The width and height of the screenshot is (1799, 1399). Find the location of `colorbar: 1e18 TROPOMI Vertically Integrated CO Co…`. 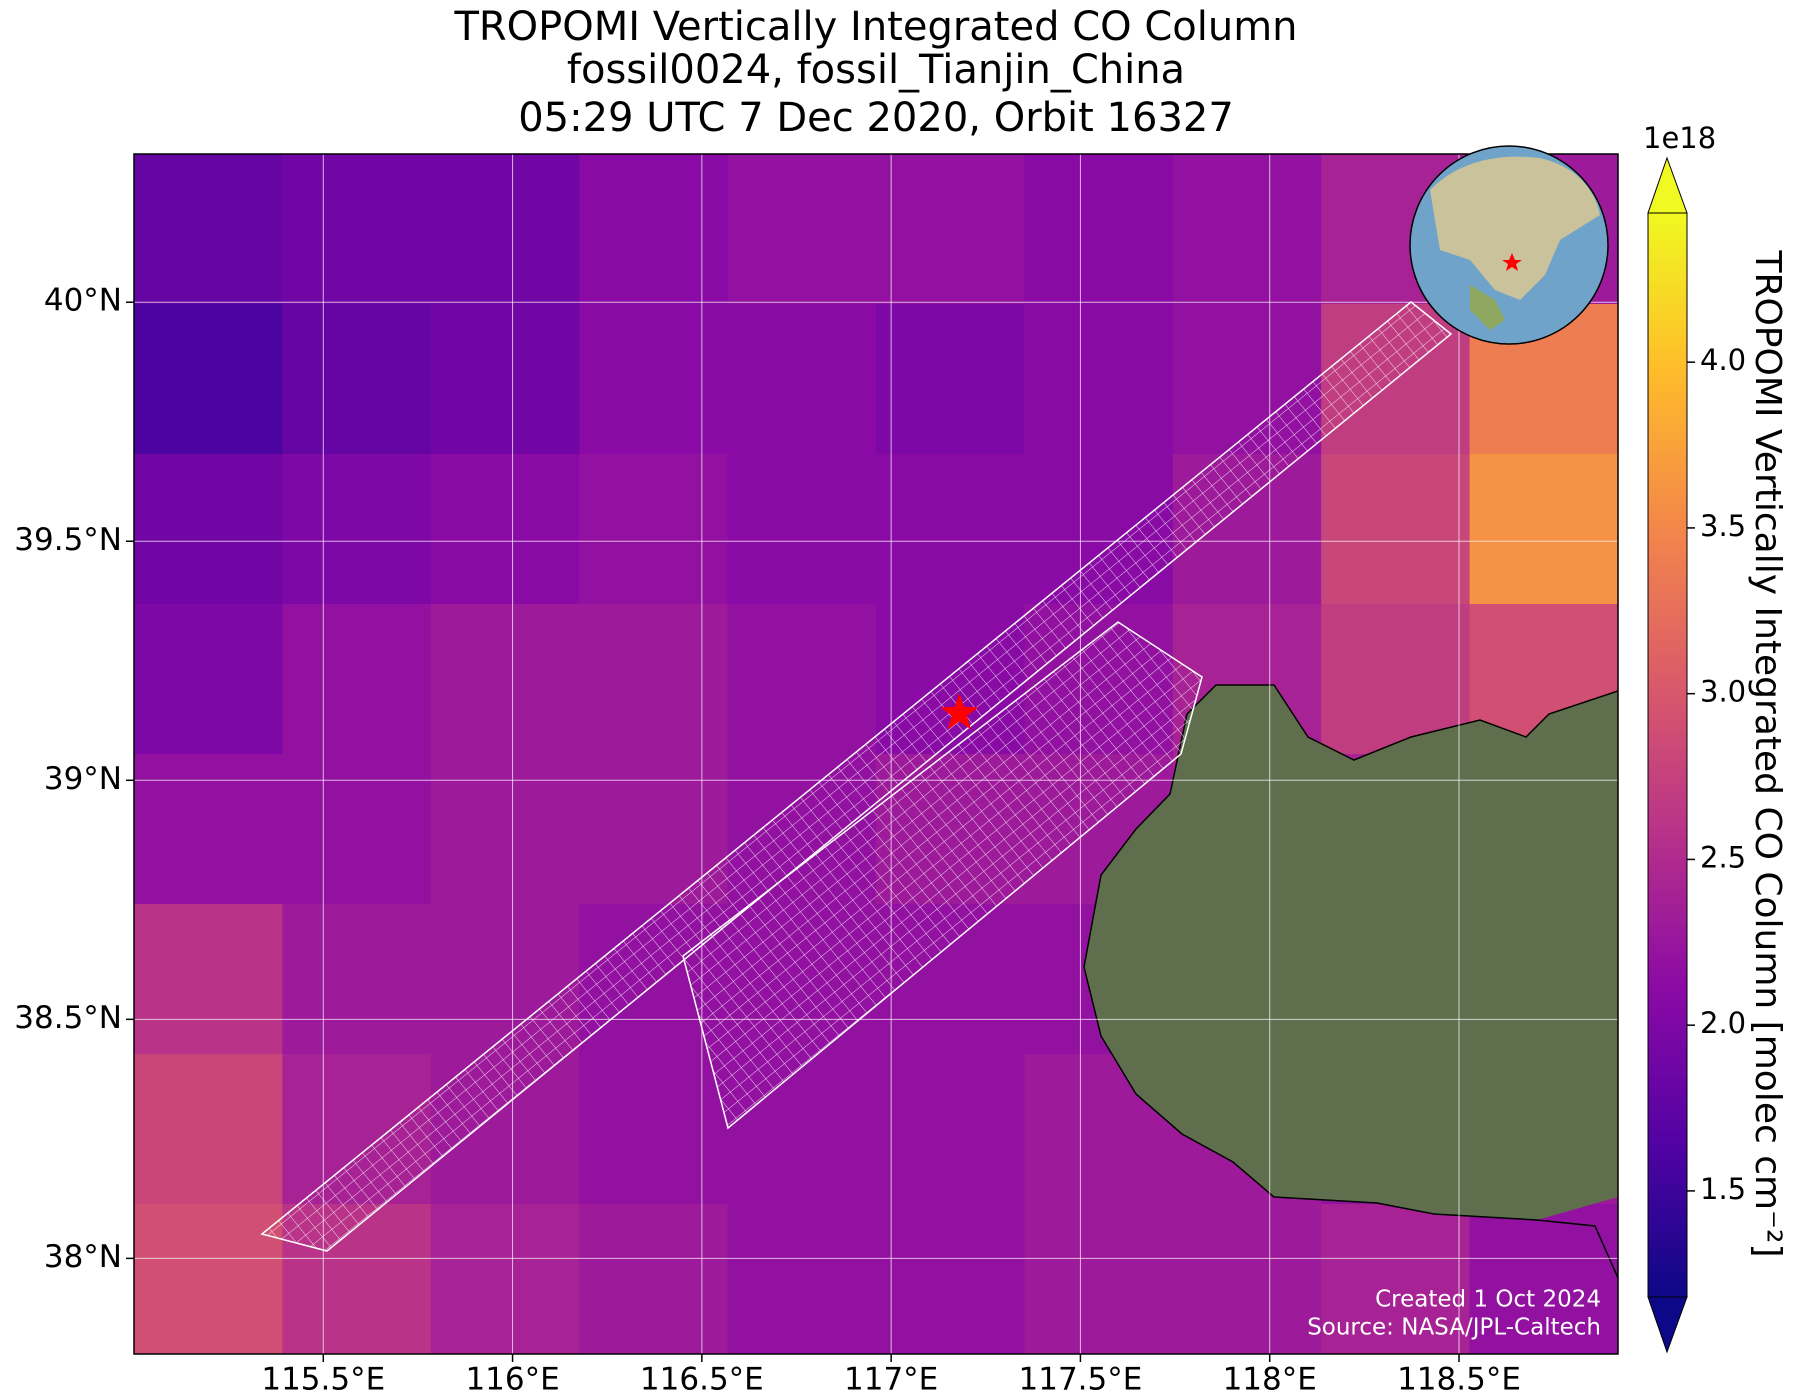

colorbar: 1e18 TROPOMI Vertically Integrated CO Co… is located at coordinates (1715, 737).